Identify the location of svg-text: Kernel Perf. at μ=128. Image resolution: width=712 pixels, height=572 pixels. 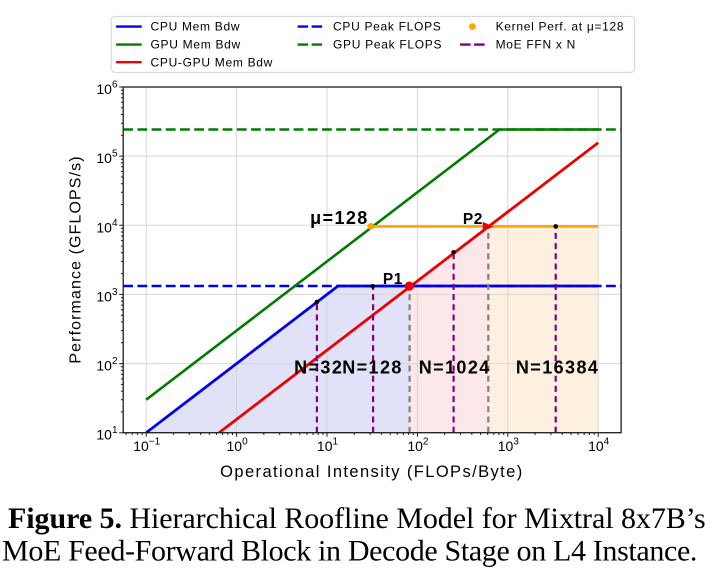
(560, 27).